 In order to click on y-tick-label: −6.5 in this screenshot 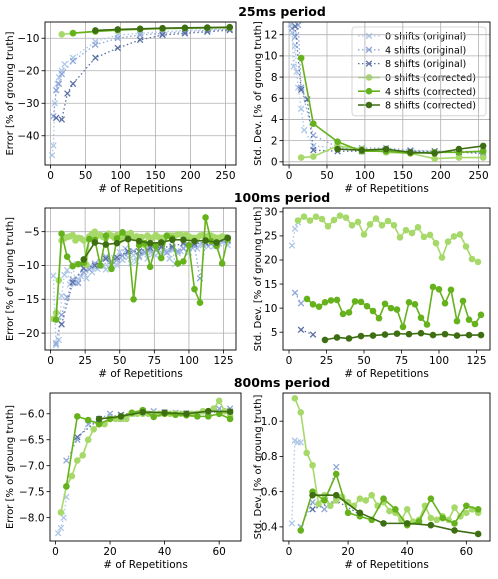, I will do `click(32, 440)`.